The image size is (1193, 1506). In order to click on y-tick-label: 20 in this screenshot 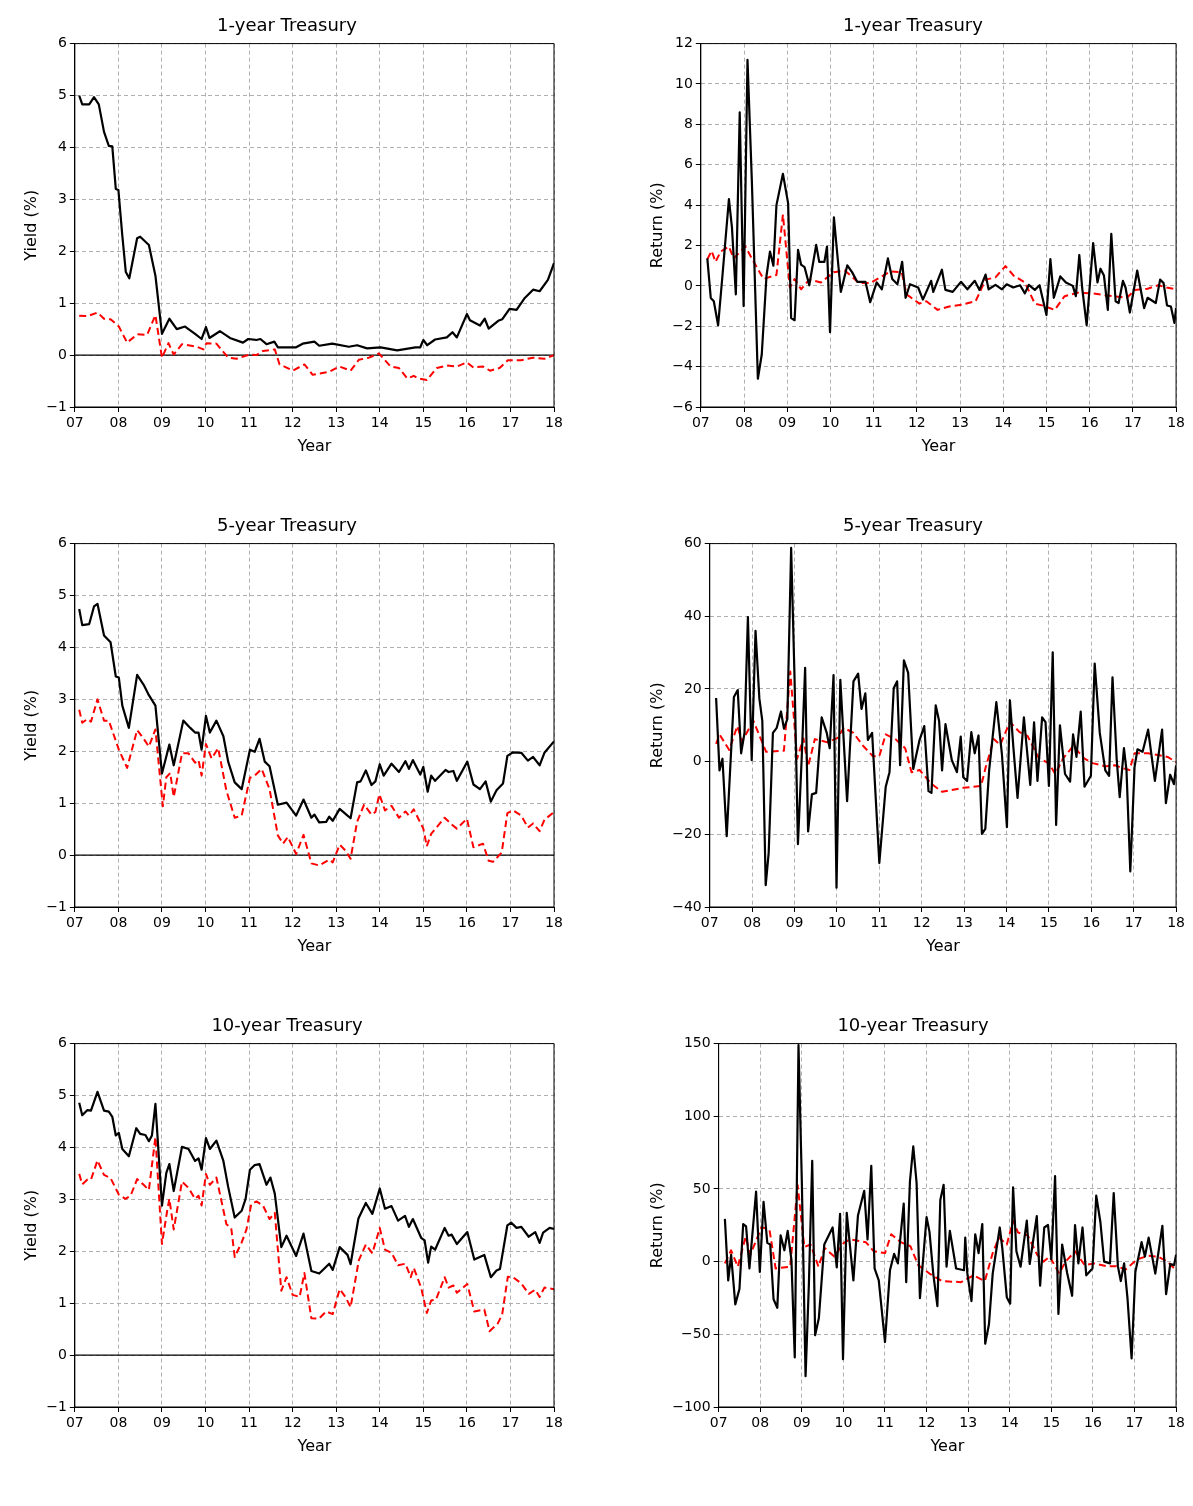, I will do `click(692, 687)`.